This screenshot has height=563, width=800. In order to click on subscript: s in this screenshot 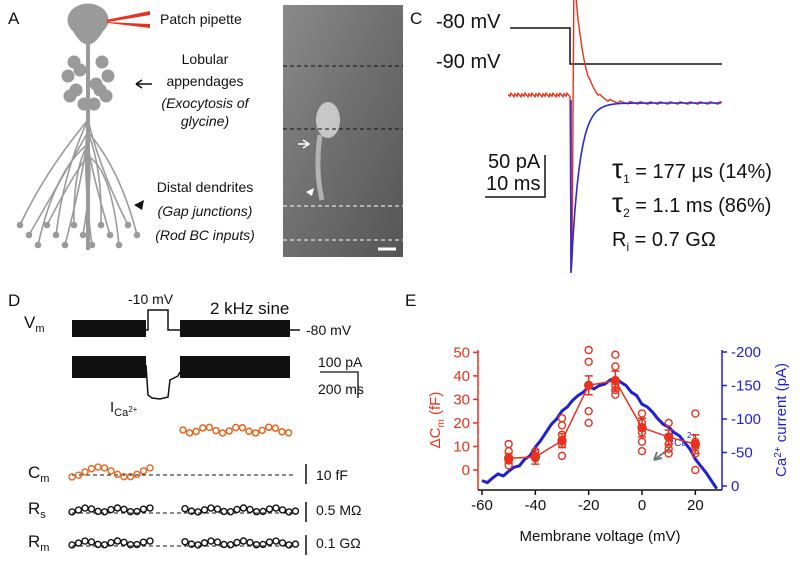, I will do `click(43, 515)`.